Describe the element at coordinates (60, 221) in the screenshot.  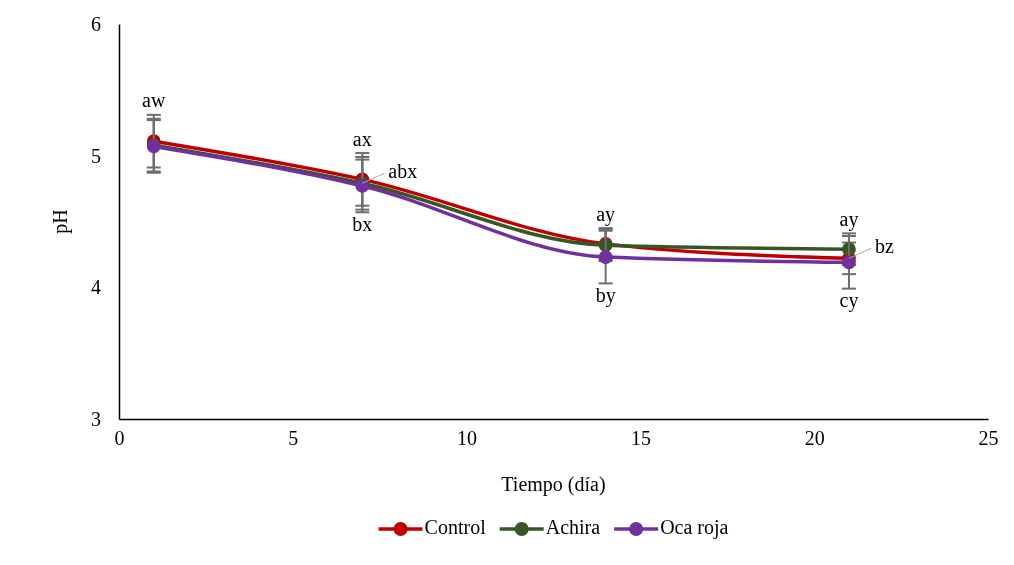
I see `y-axis-title: pH` at that location.